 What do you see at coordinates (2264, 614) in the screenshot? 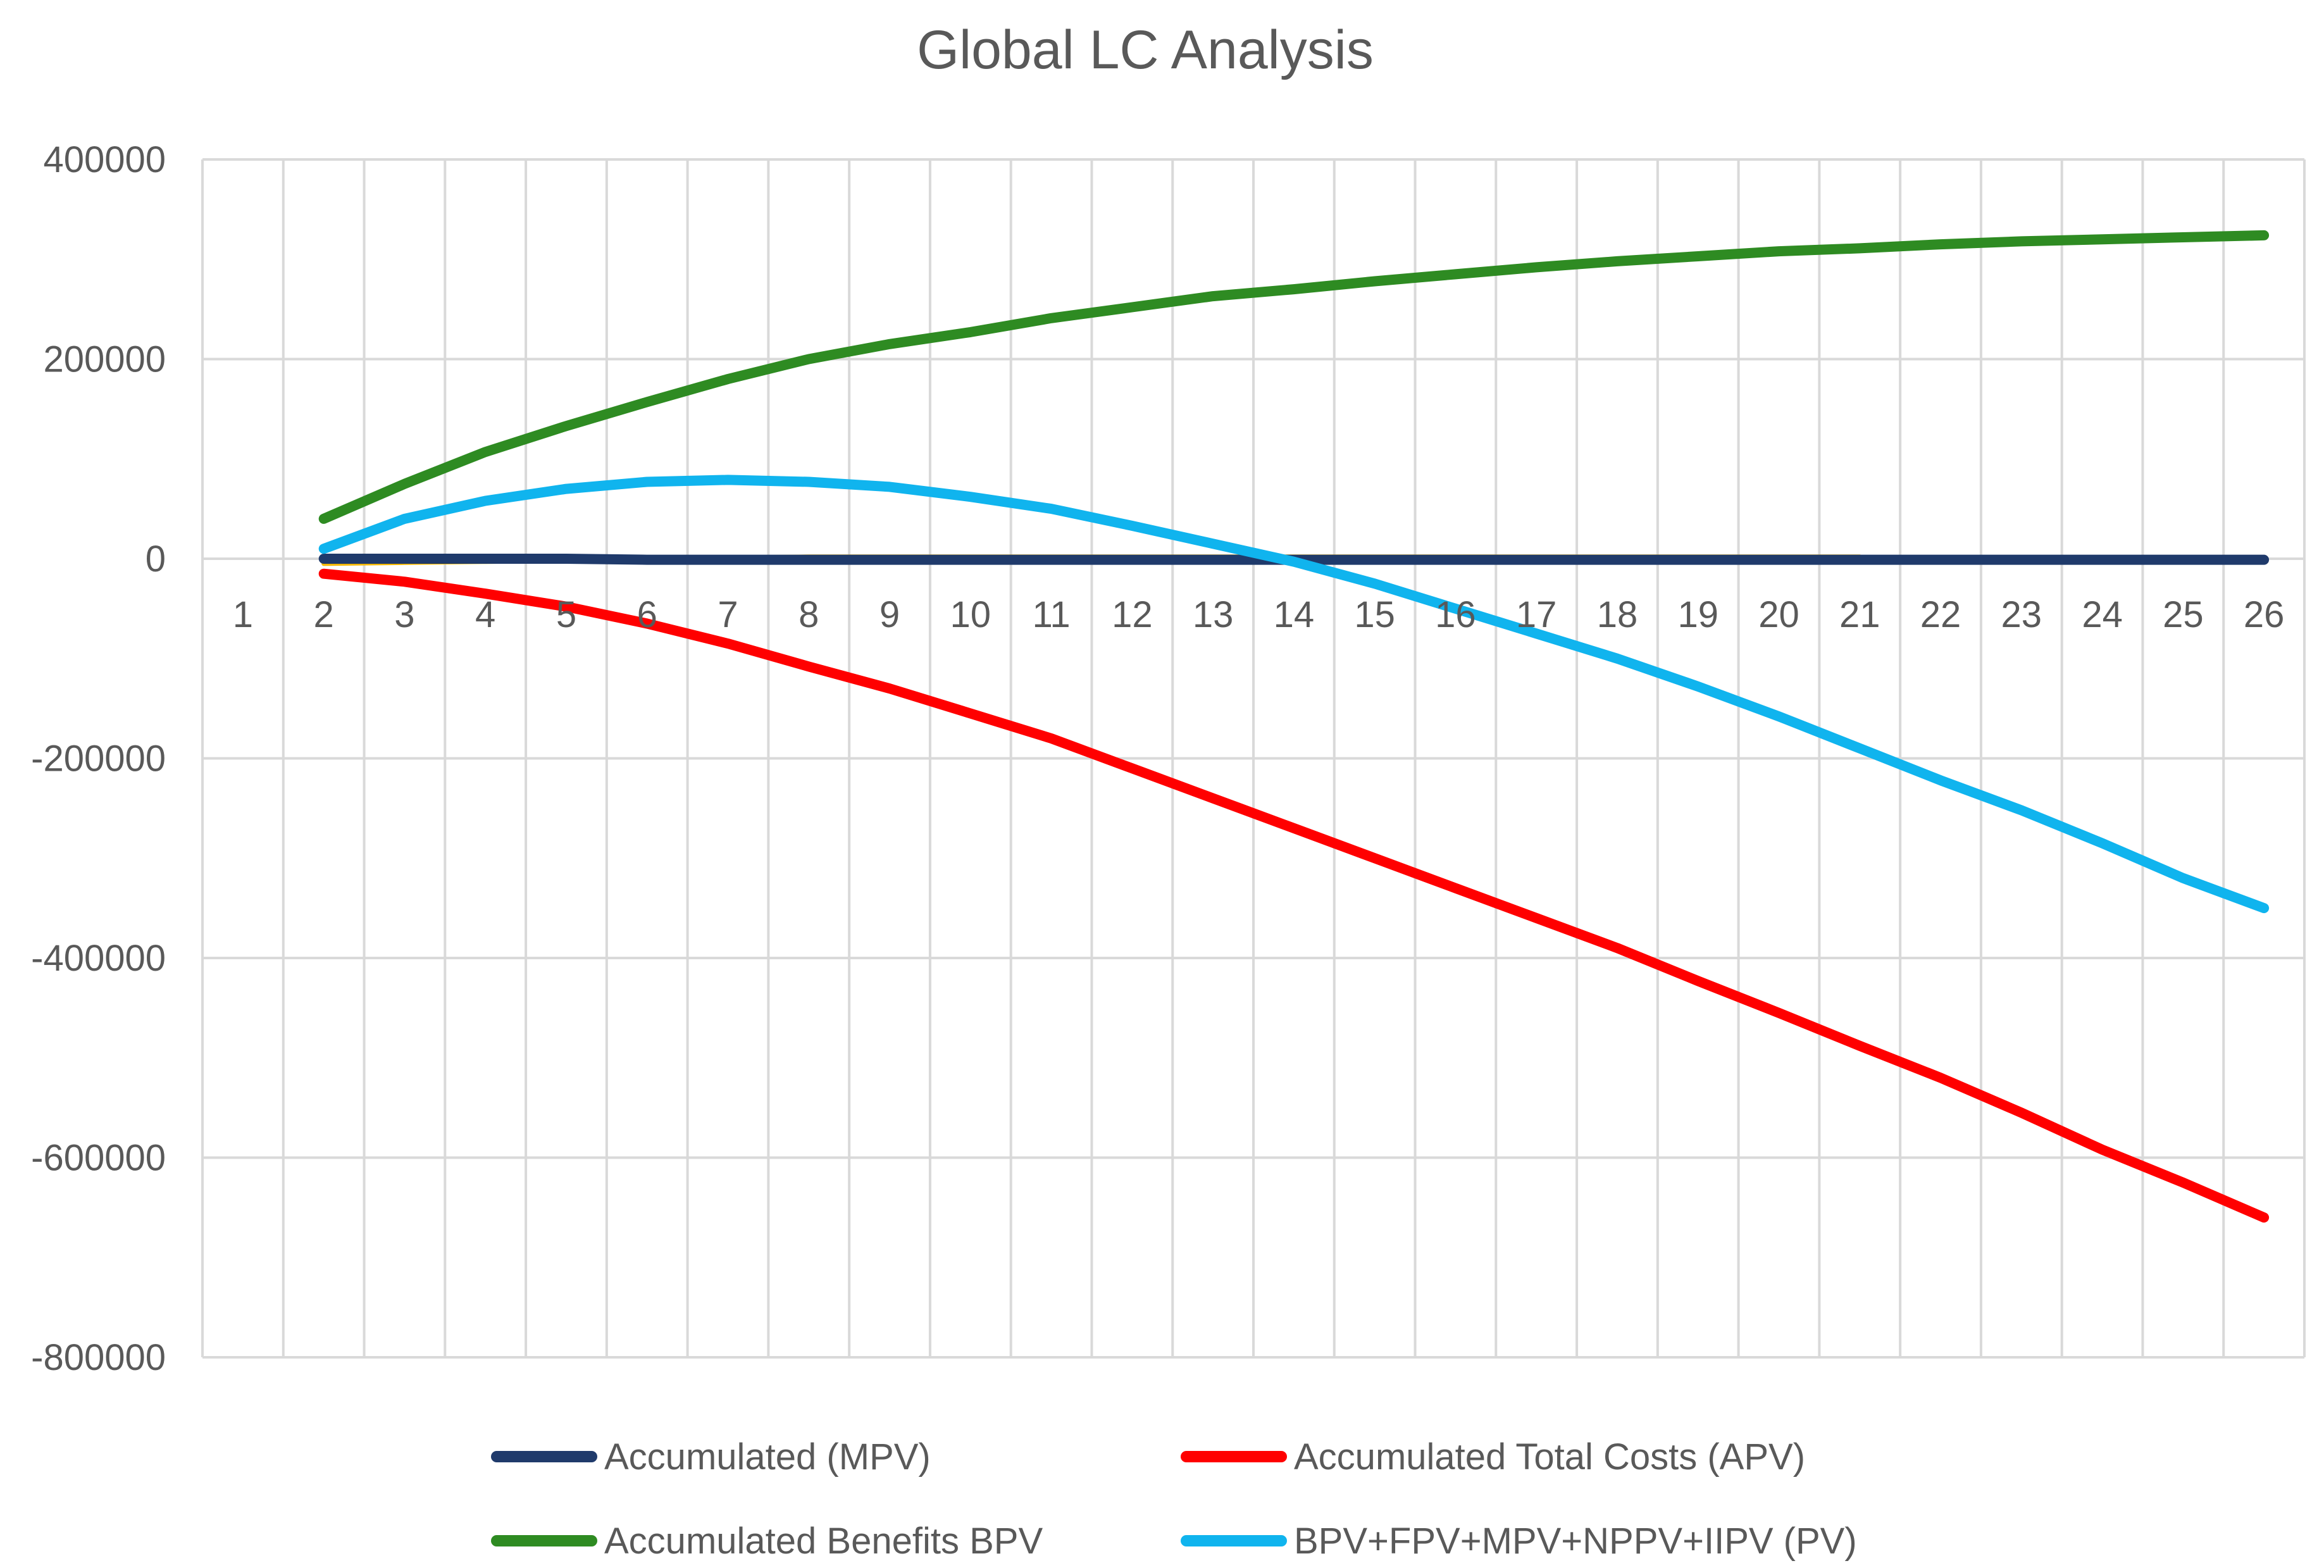
I see `x-tick-label: 26` at bounding box center [2264, 614].